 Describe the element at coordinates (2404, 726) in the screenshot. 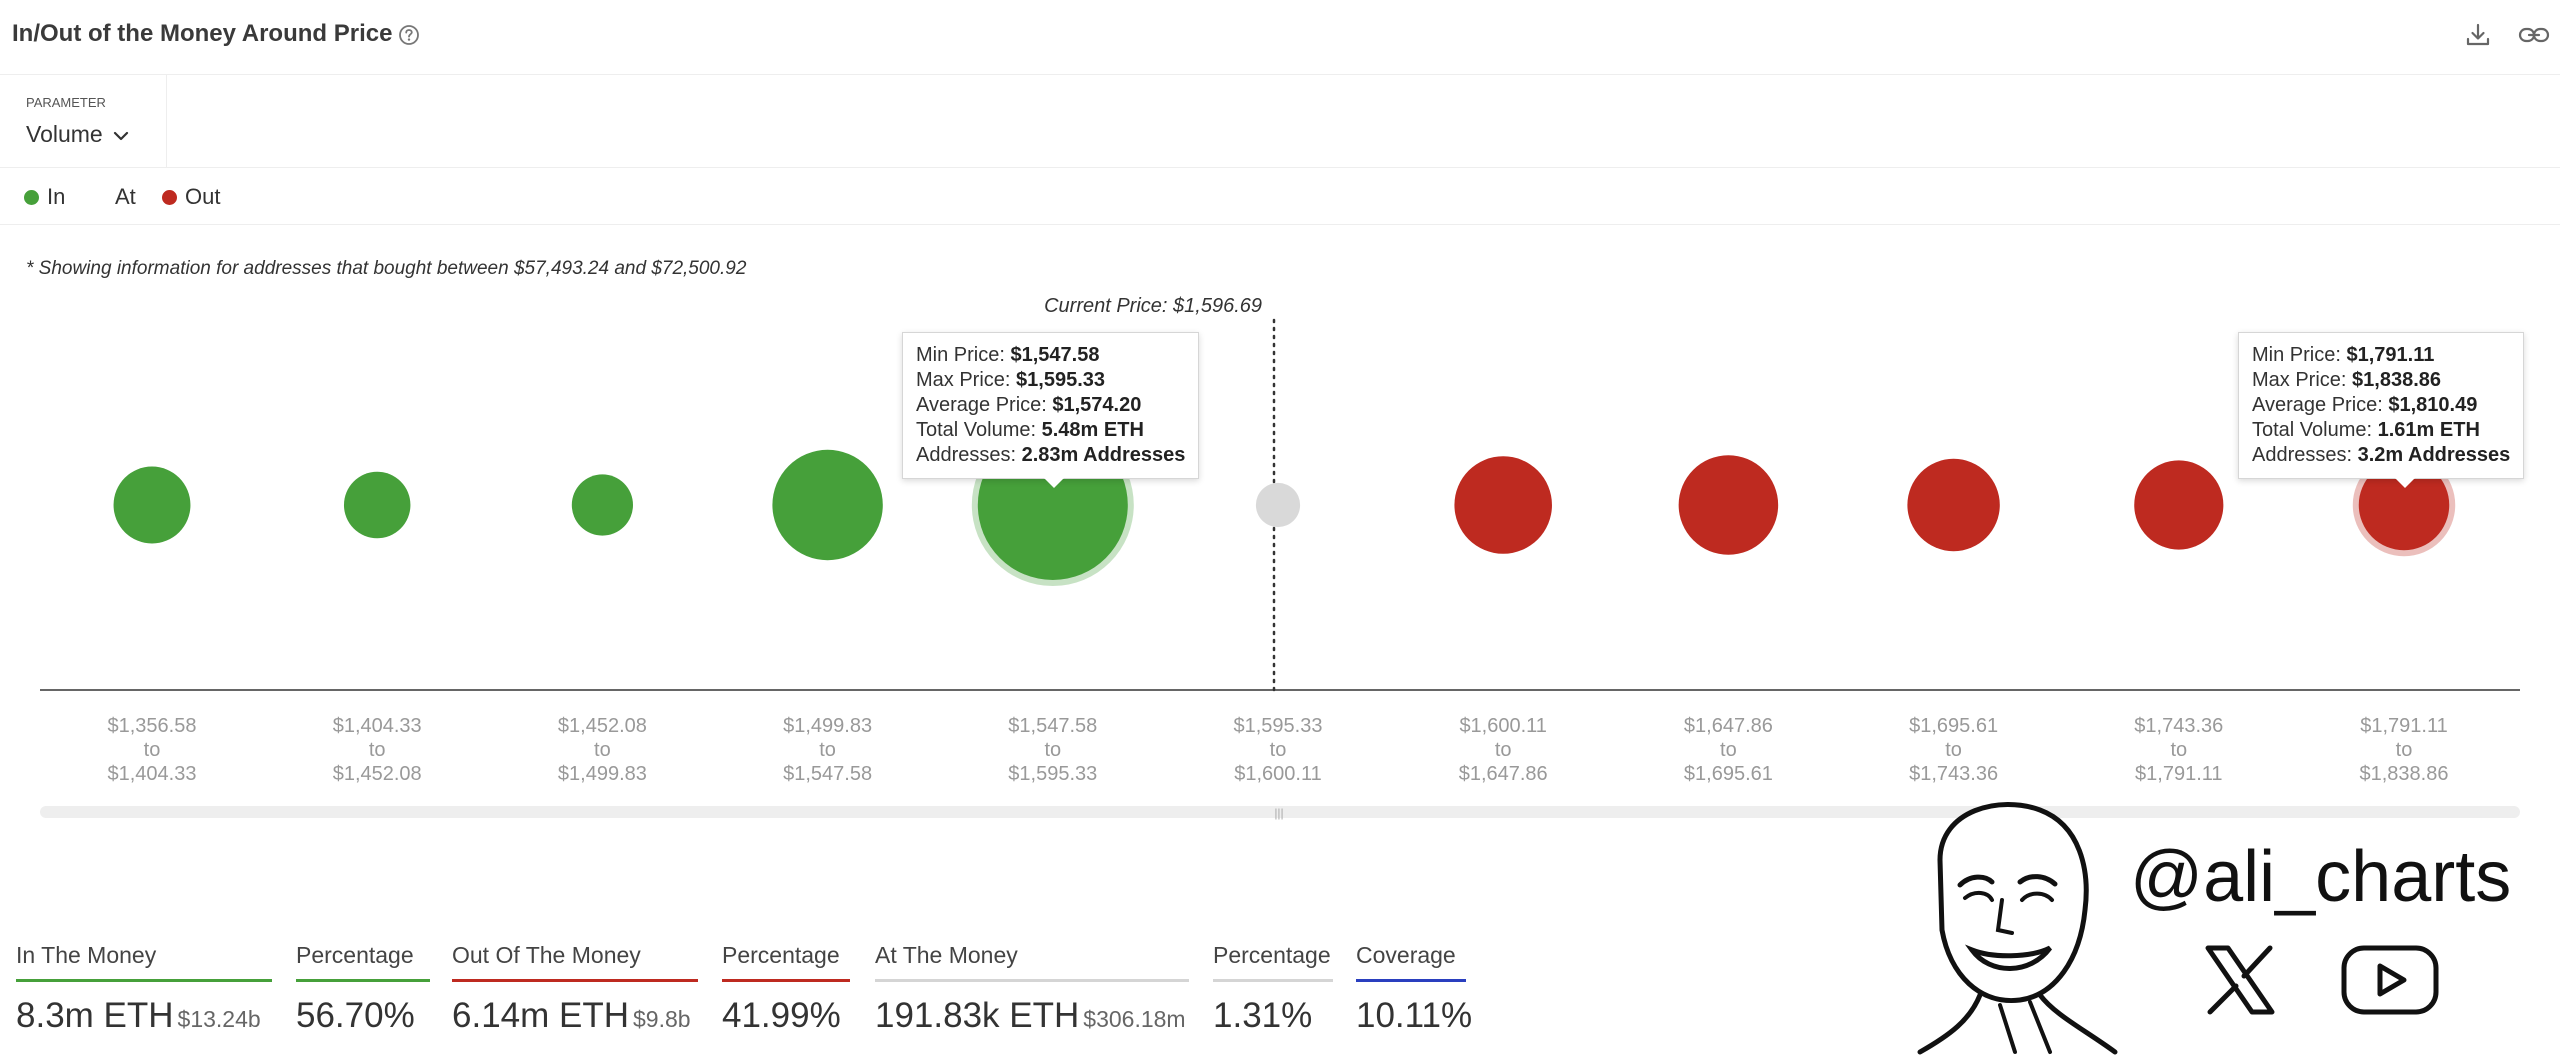

I see `tick-label-min-10: $1,791.11` at that location.